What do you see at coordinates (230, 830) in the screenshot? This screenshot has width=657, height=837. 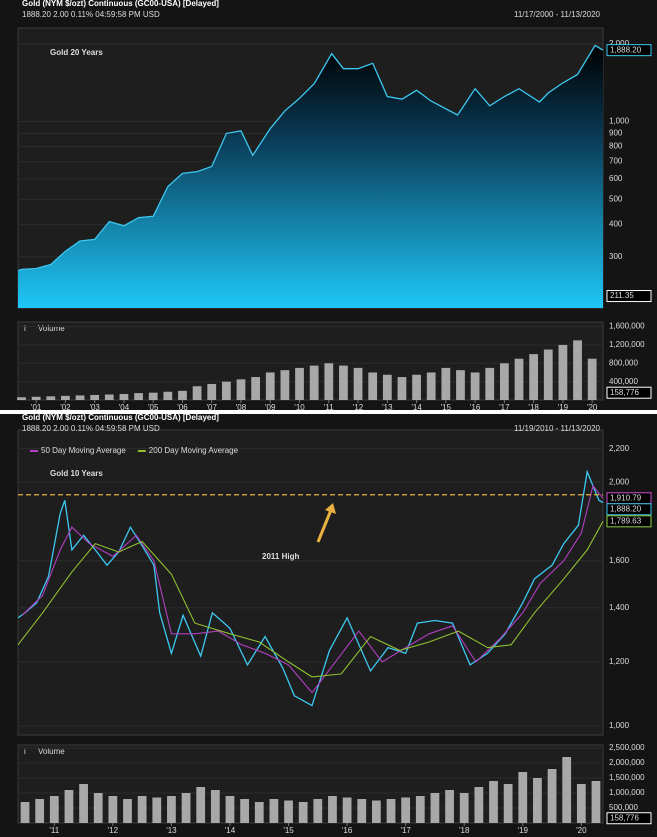 I see `x-tick-label: '14` at bounding box center [230, 830].